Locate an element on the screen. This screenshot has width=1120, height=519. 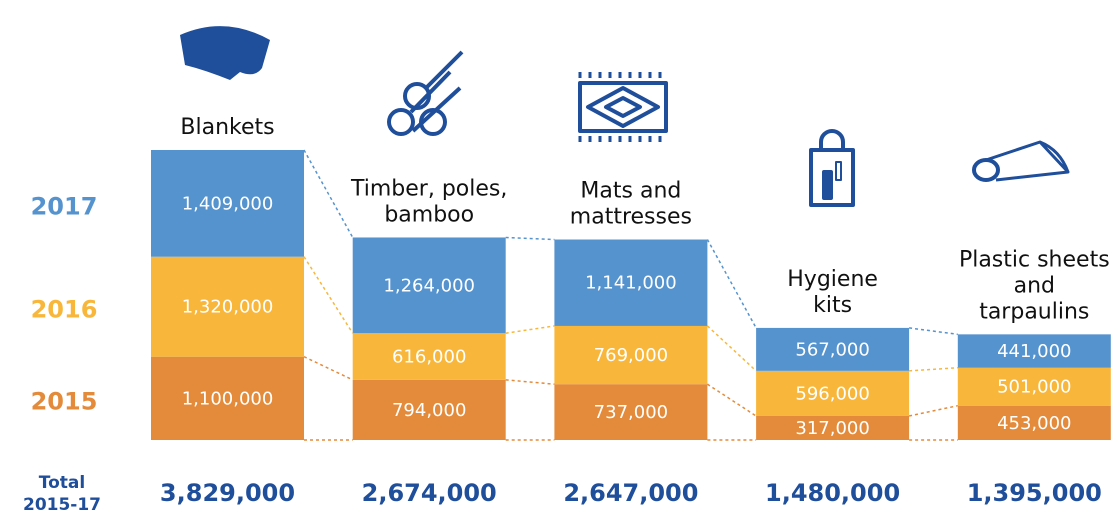
category-label: tarpaulins is located at coordinates (1034, 311).